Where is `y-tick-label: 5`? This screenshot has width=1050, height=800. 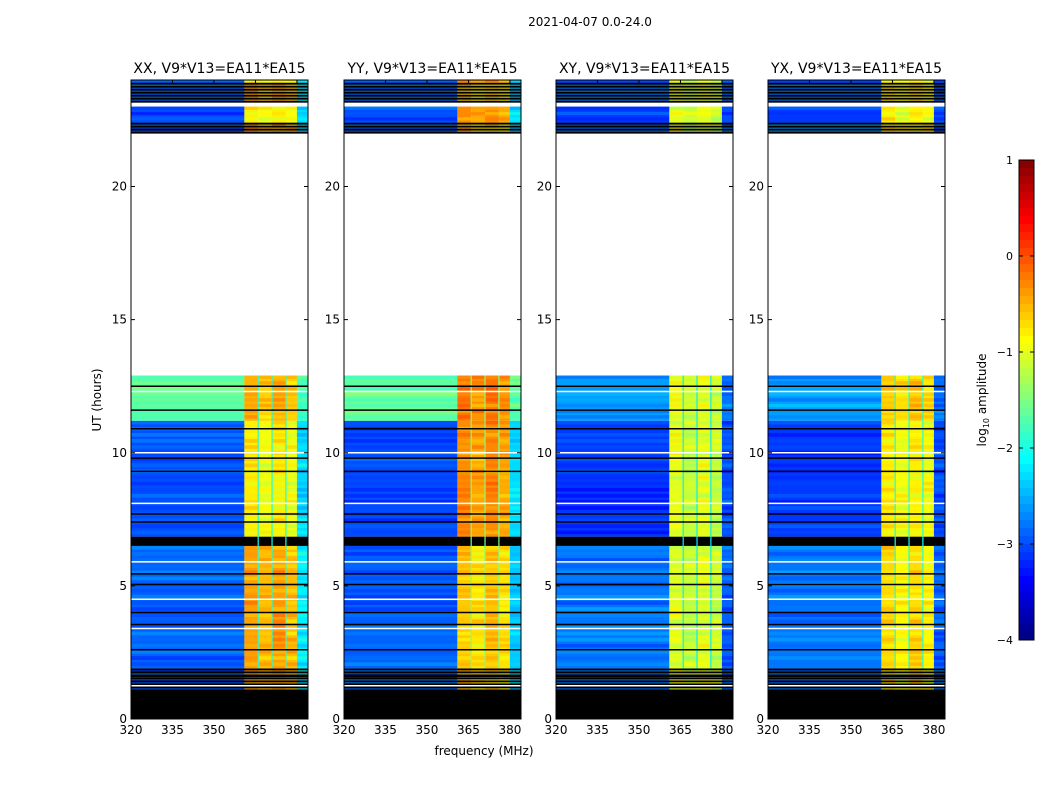 y-tick-label: 5 is located at coordinates (548, 586).